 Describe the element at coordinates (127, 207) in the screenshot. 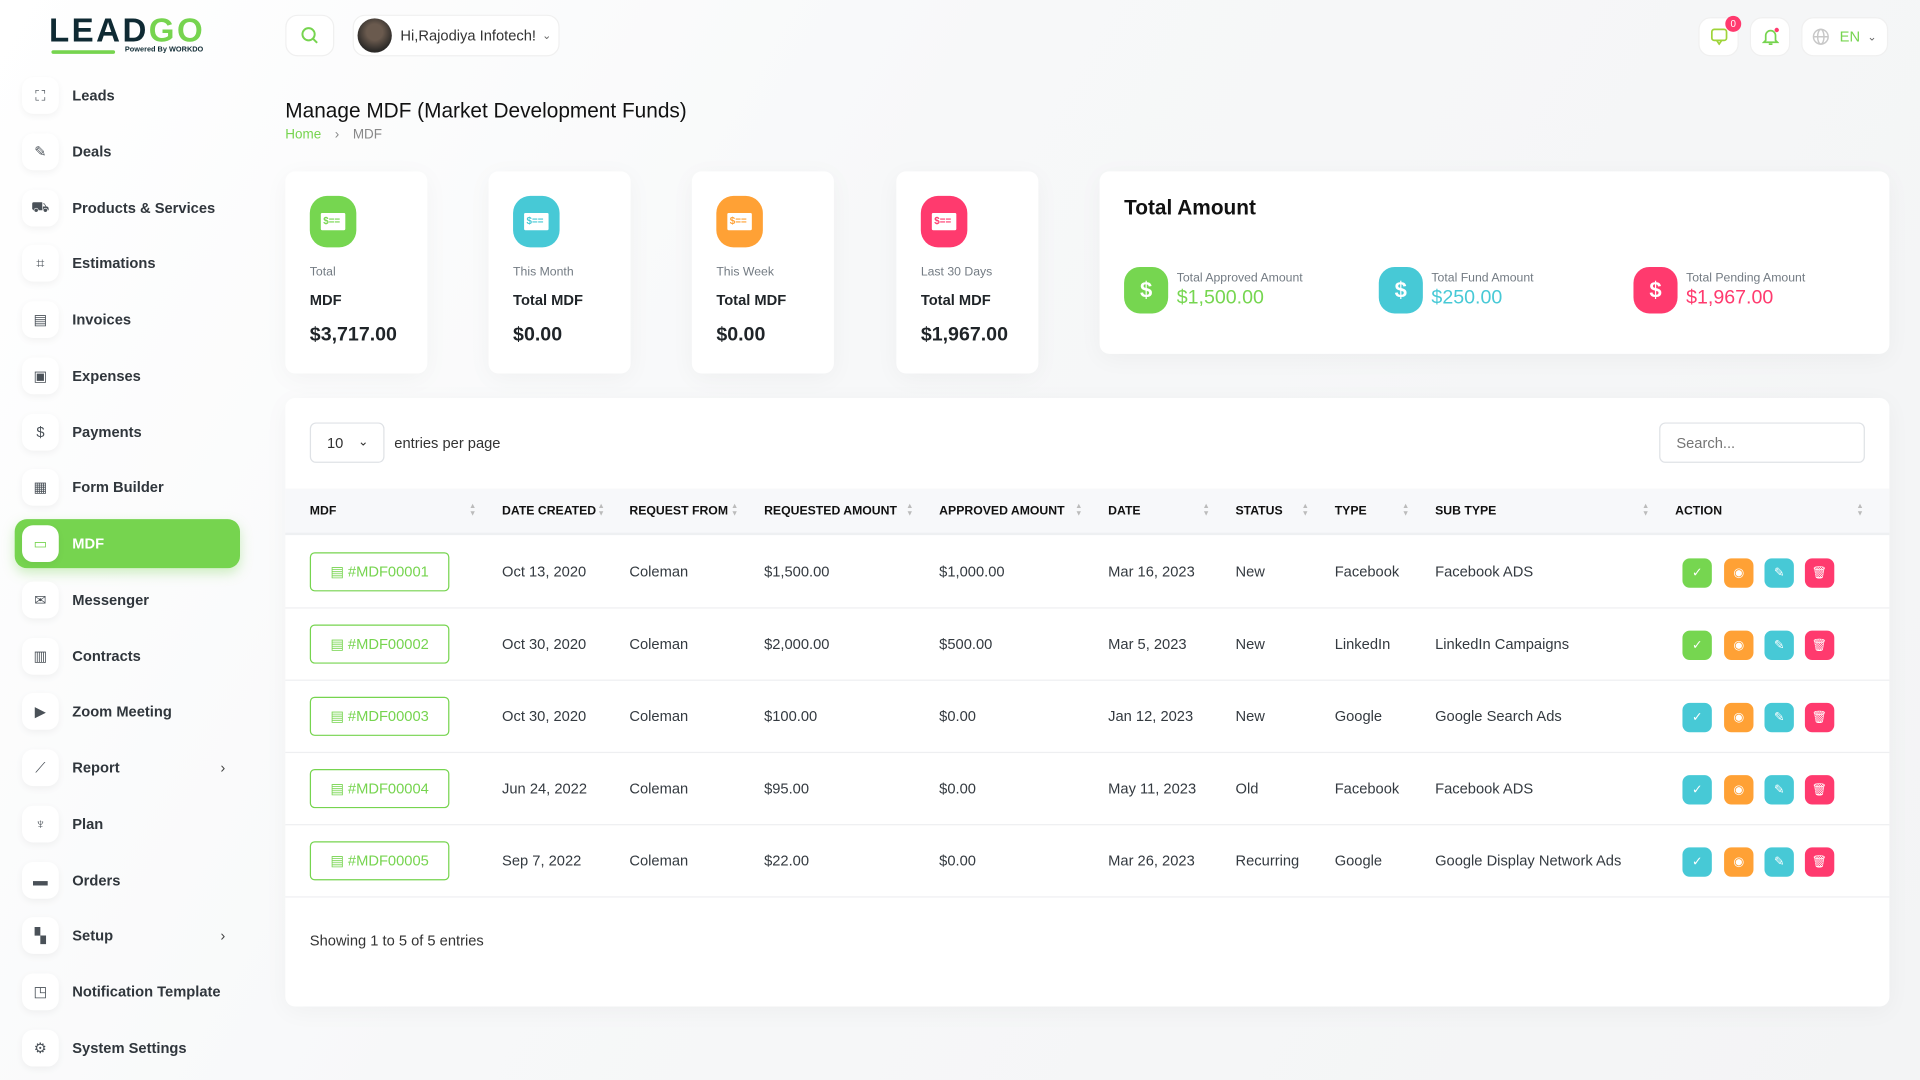

I see `sidebar-item-products-services: ⛟ Products & Services` at that location.